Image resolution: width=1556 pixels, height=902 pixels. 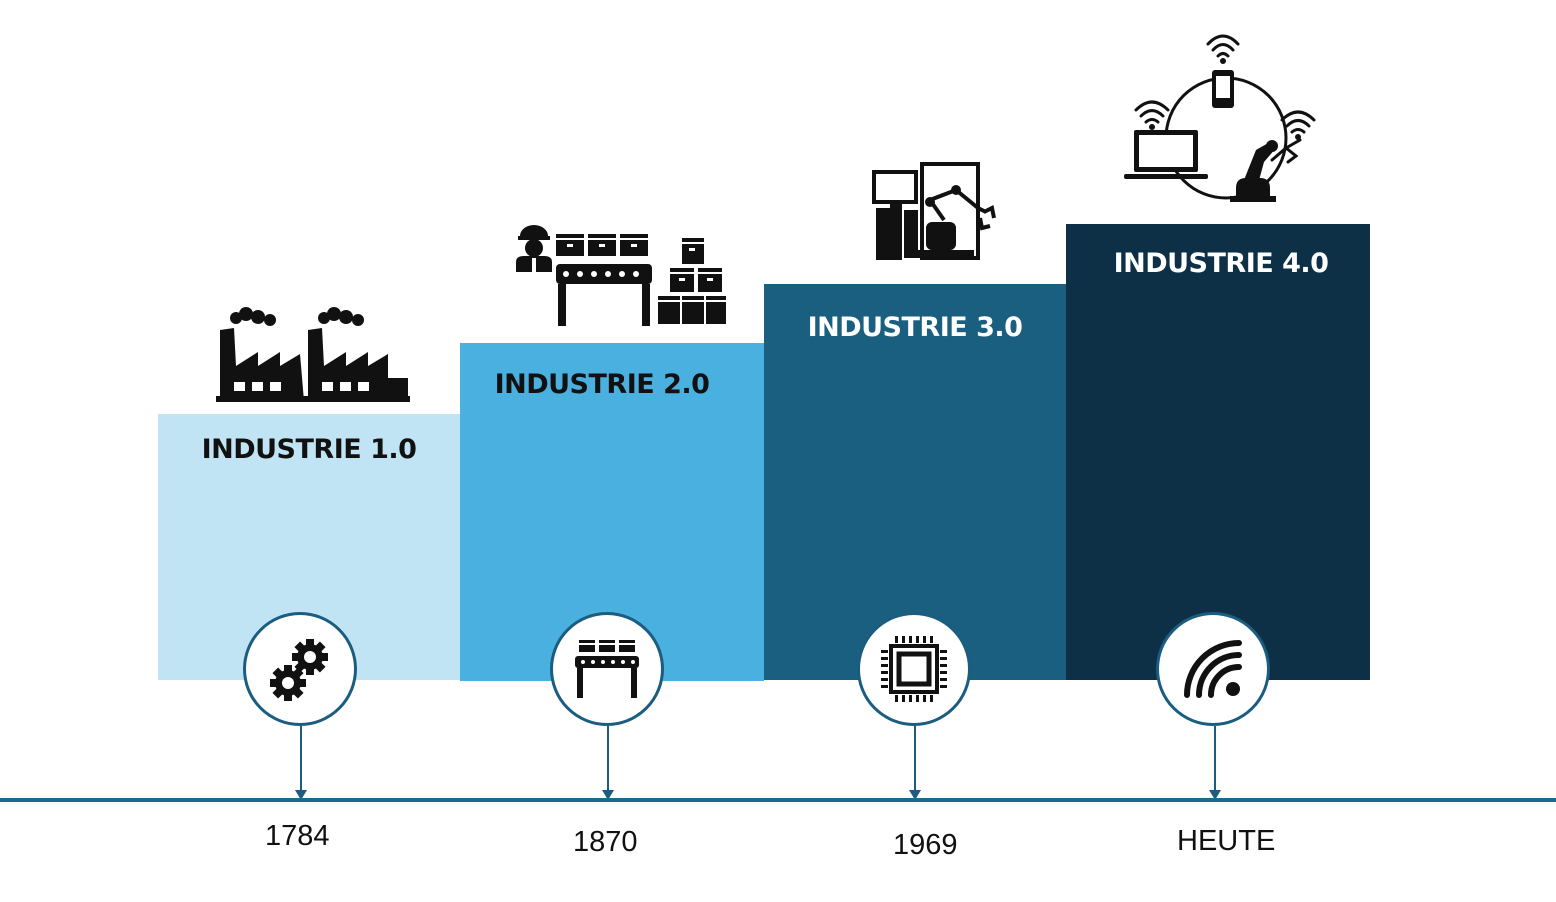 I want to click on chip-icon, so click(x=914, y=669).